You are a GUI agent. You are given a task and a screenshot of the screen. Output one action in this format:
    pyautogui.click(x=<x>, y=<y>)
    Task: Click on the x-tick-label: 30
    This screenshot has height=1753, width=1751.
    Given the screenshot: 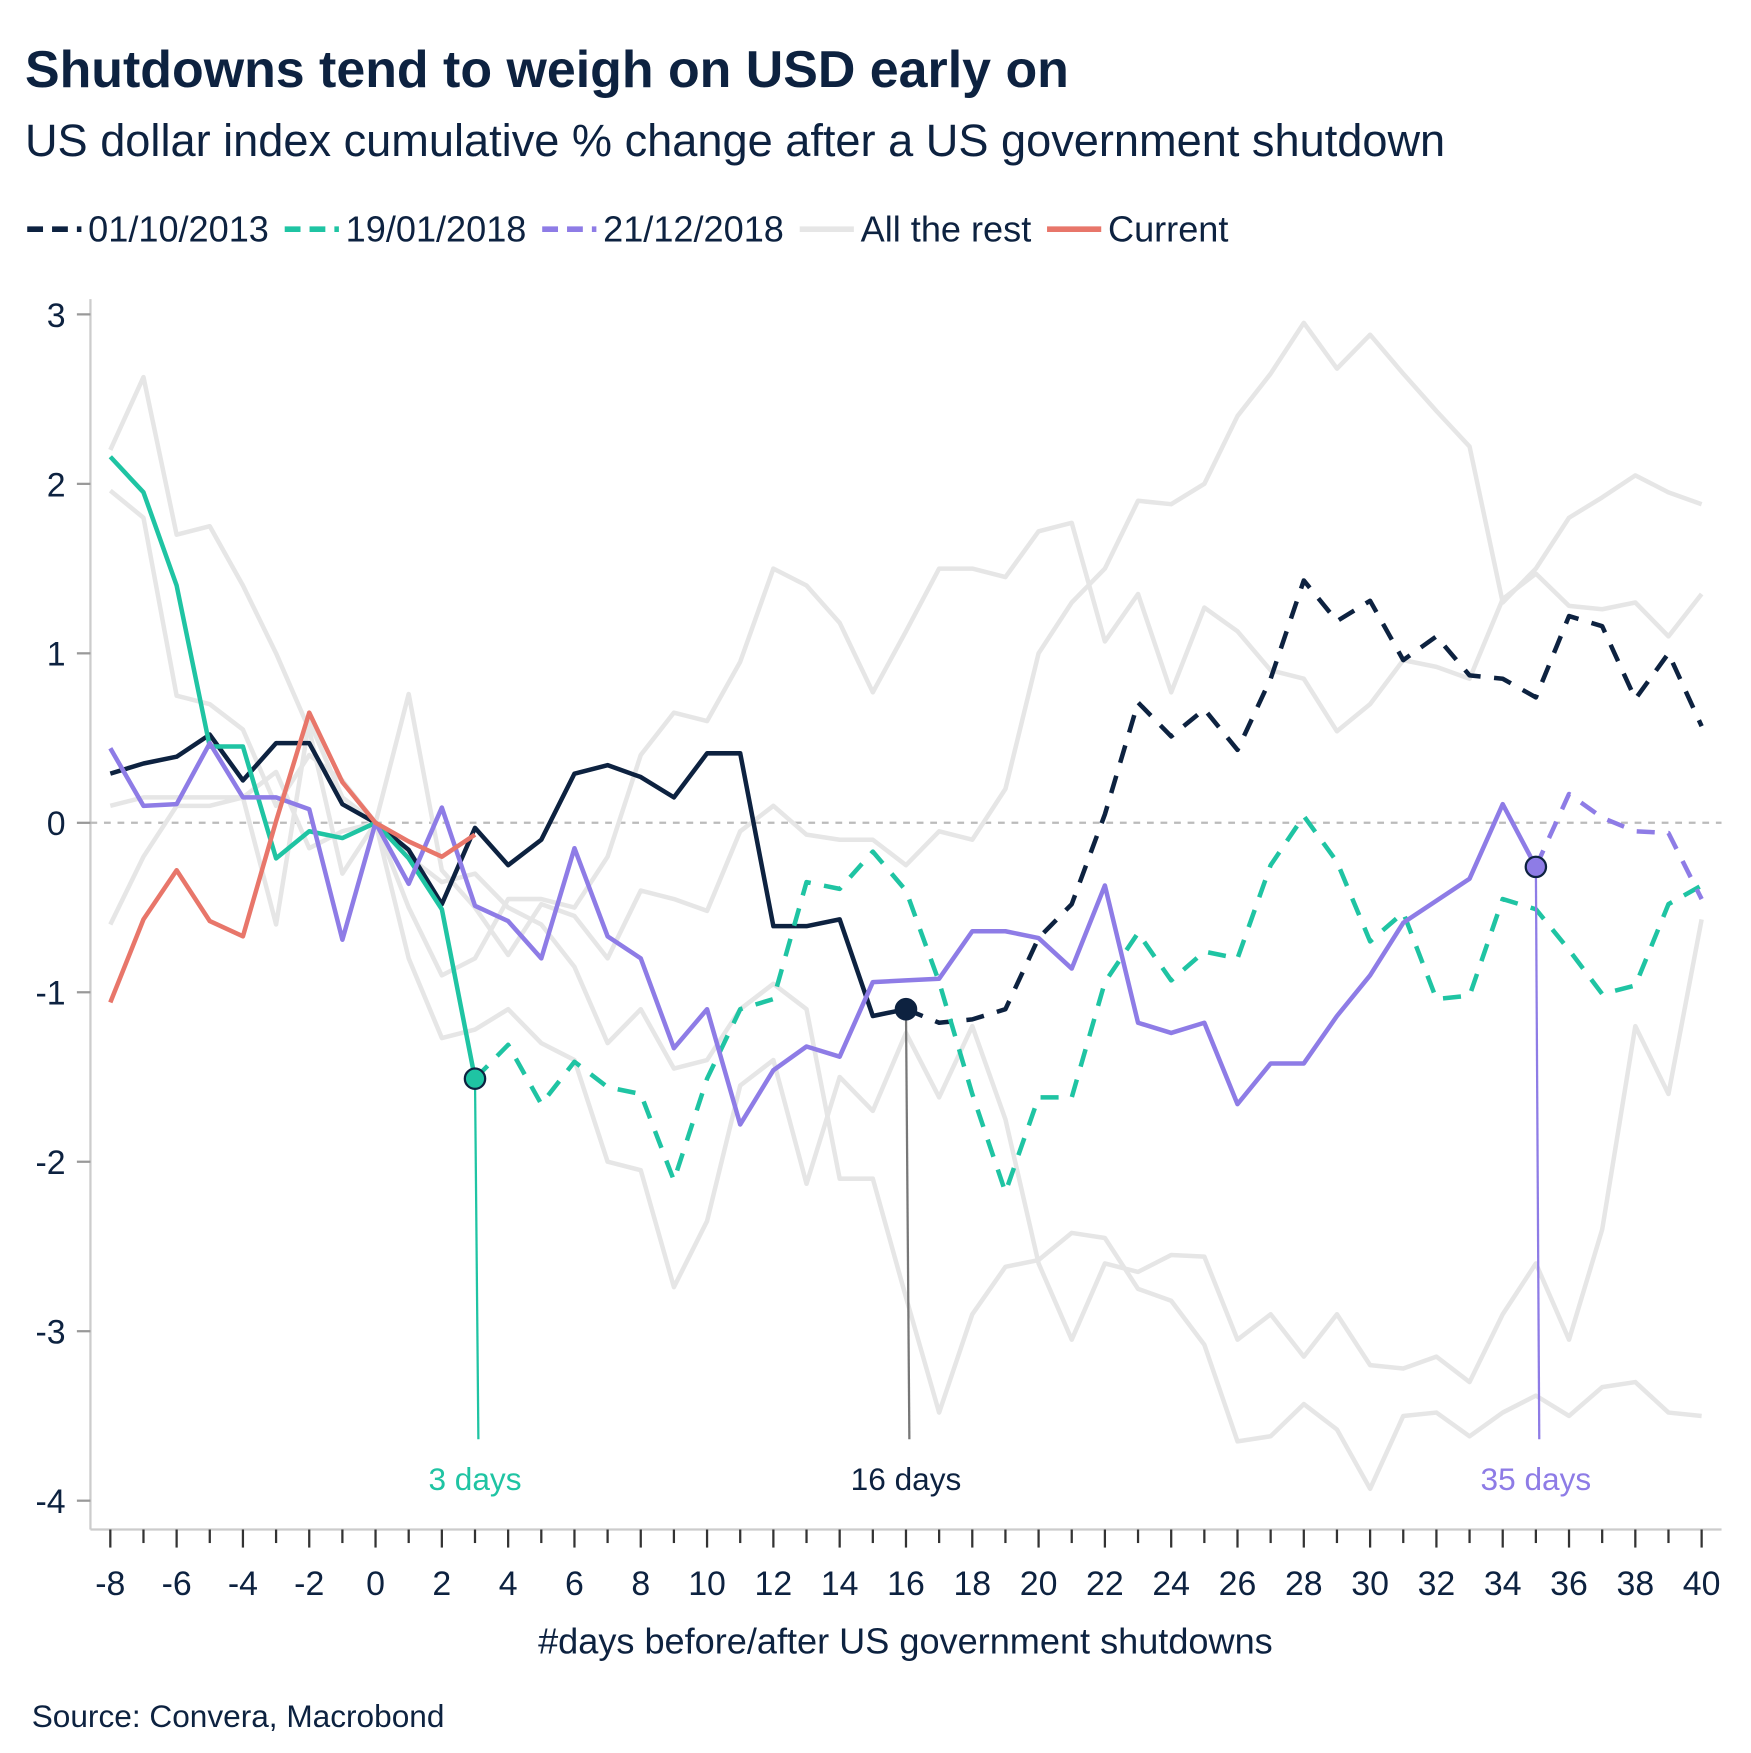 What is the action you would take?
    pyautogui.click(x=1370, y=1584)
    